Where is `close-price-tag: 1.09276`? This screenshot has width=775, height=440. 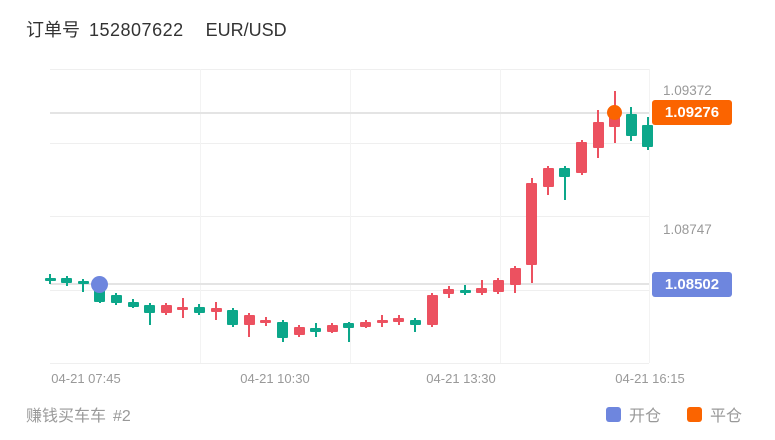
close-price-tag: 1.09276 is located at coordinates (692, 112).